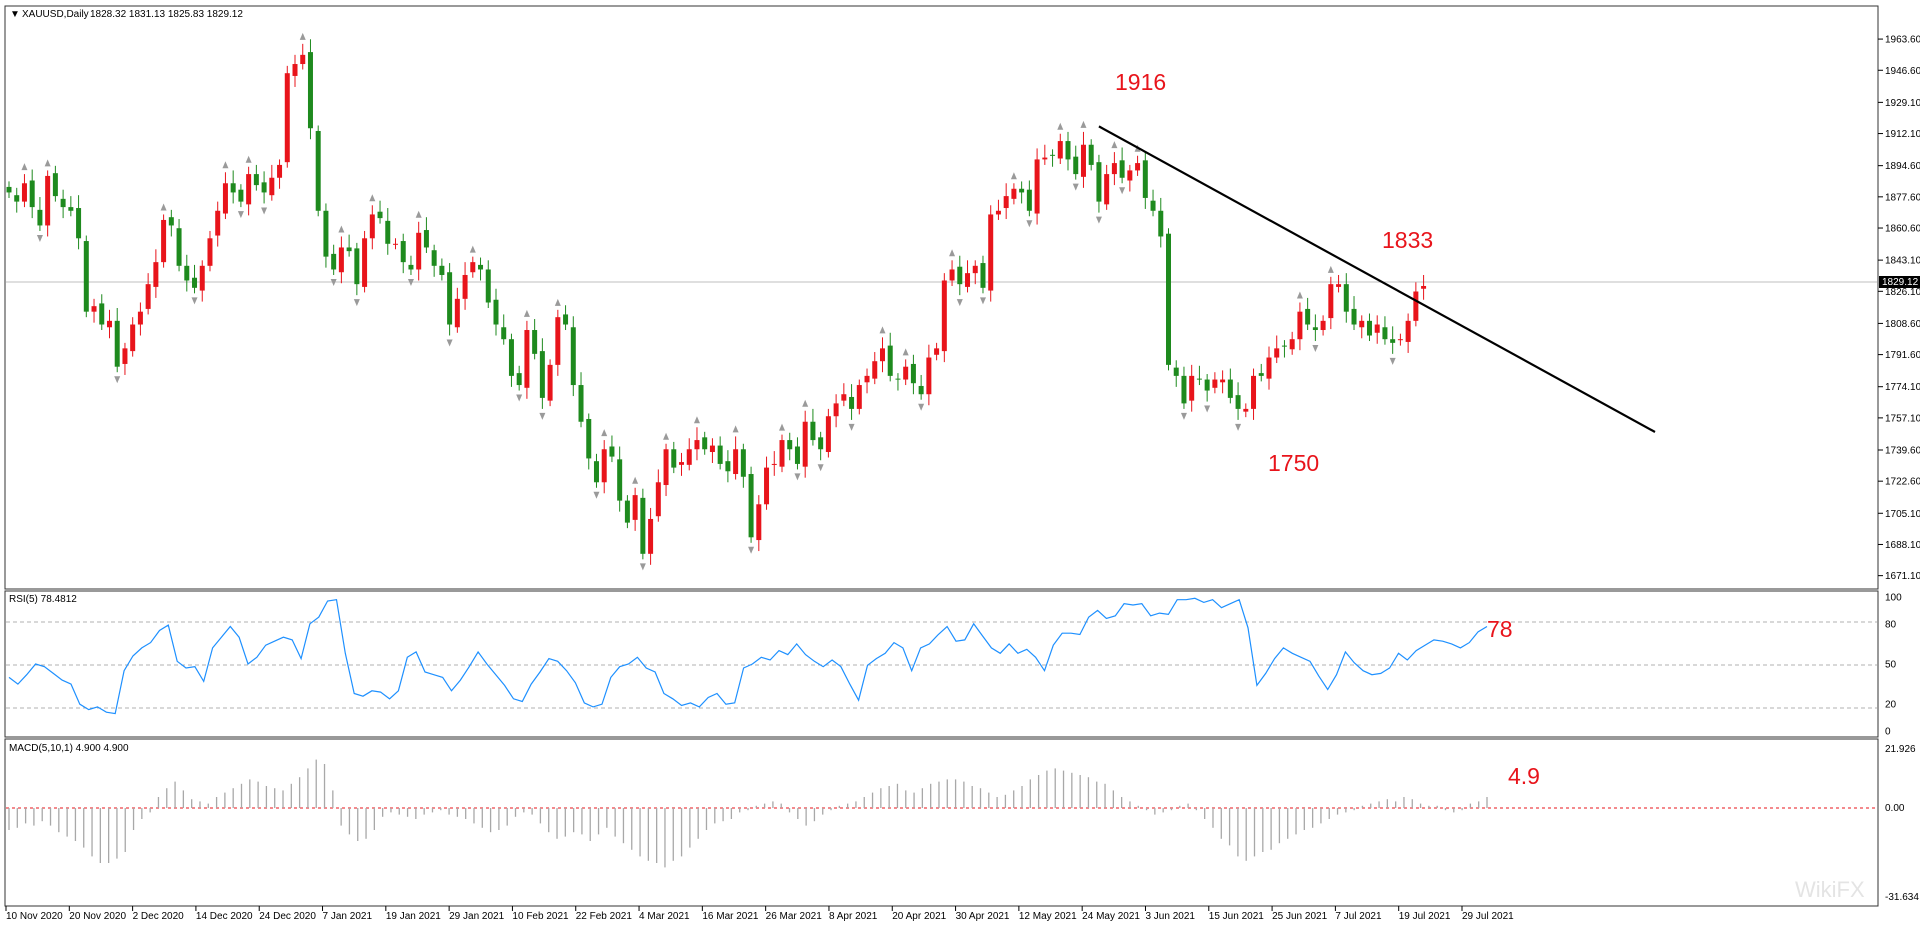  I want to click on header-arrow: ▼, so click(15, 14).